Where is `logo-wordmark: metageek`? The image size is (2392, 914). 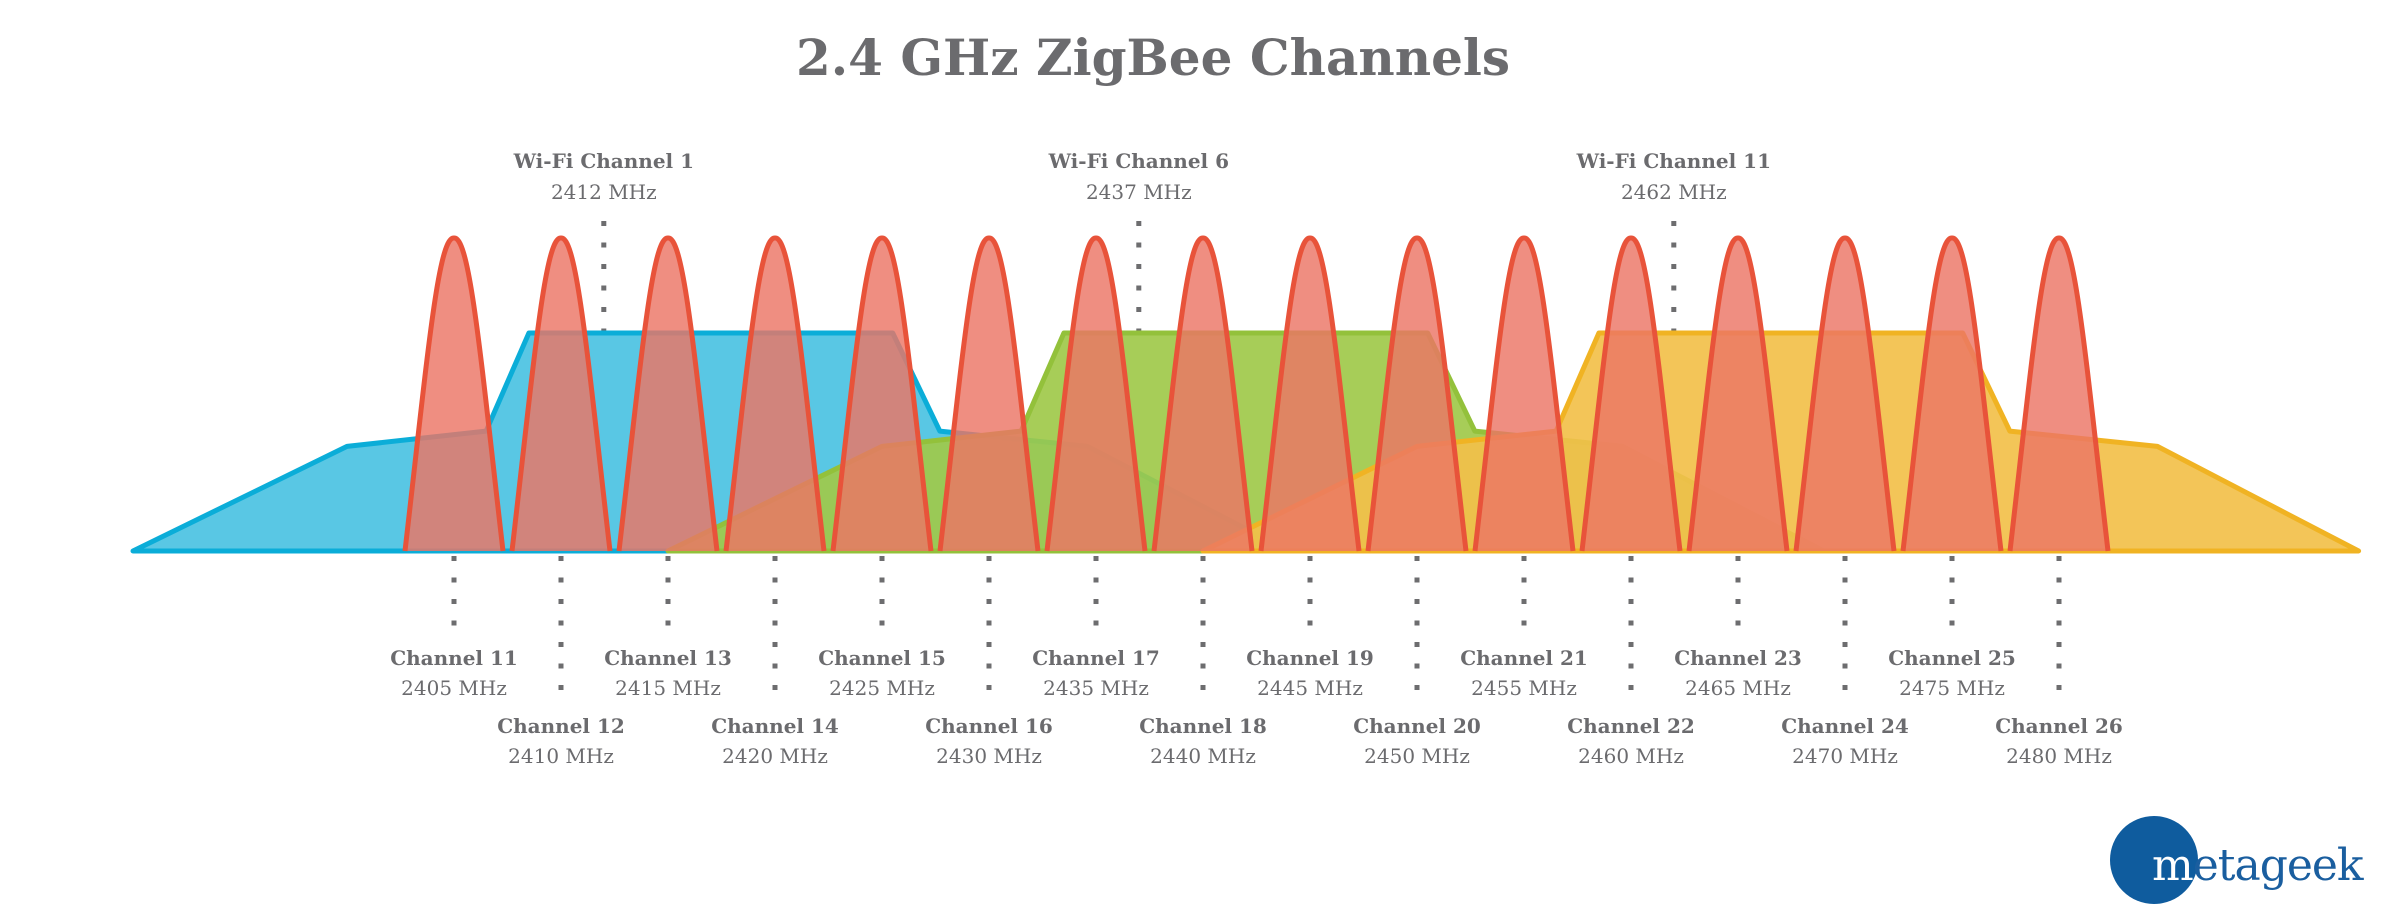
logo-wordmark: metageek is located at coordinates (2258, 865).